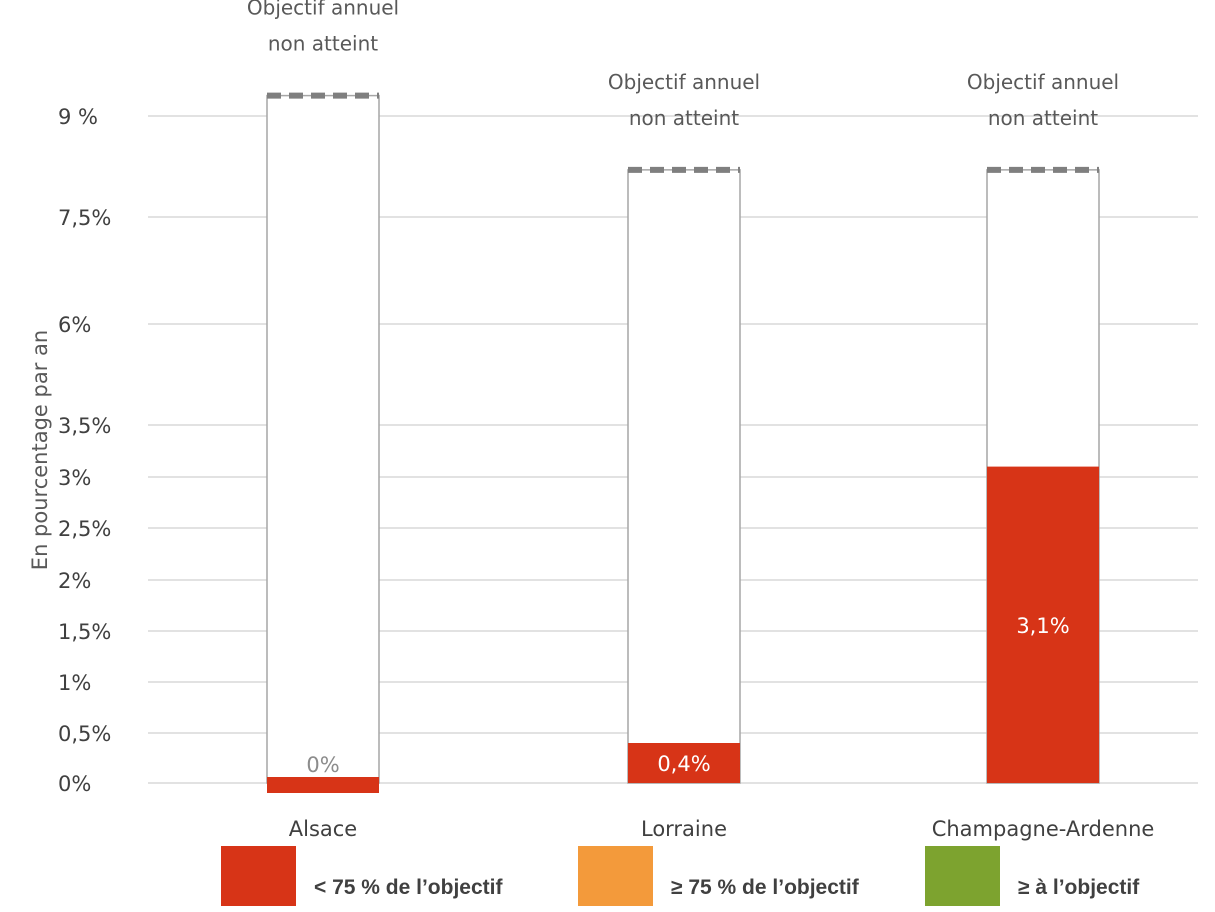 This screenshot has width=1215, height=912. I want to click on data-label: 3,1%, so click(1042, 626).